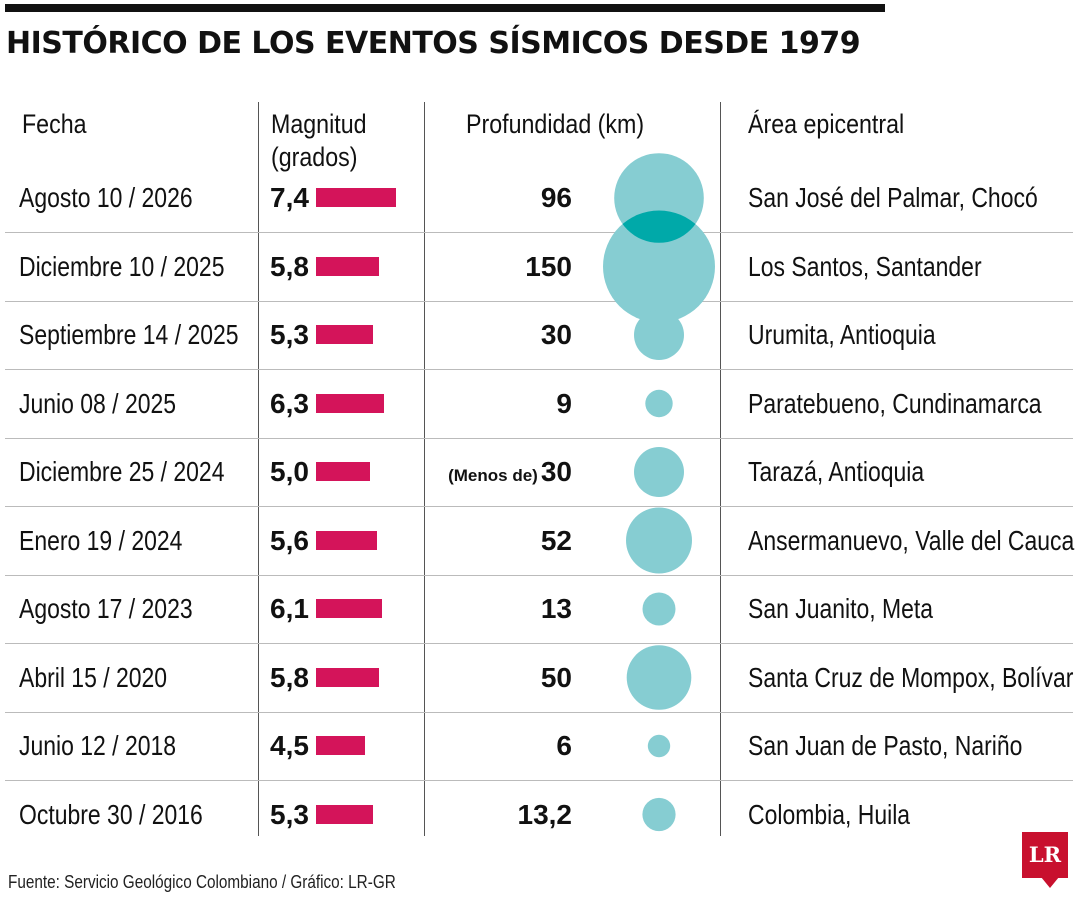 The height and width of the screenshot is (900, 1080). I want to click on row-depth: 150, so click(548, 267).